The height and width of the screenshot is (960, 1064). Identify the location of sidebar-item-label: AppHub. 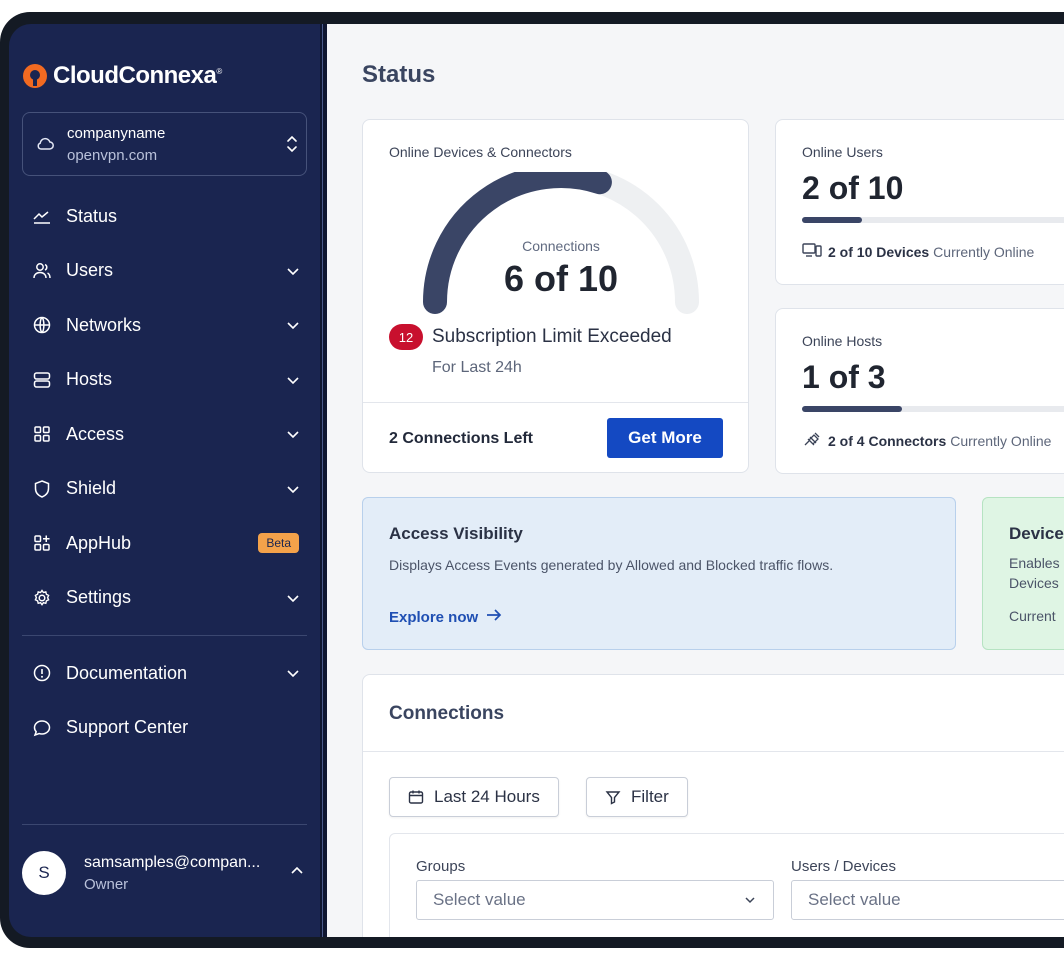
(99, 542).